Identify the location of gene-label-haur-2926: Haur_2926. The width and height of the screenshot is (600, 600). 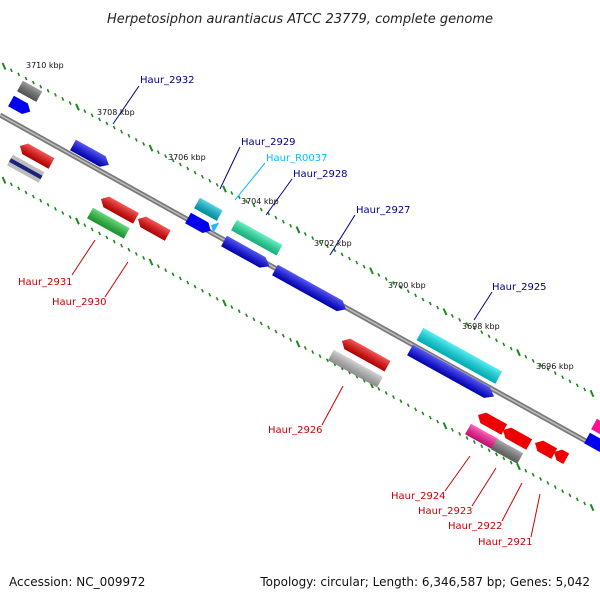
(295, 430).